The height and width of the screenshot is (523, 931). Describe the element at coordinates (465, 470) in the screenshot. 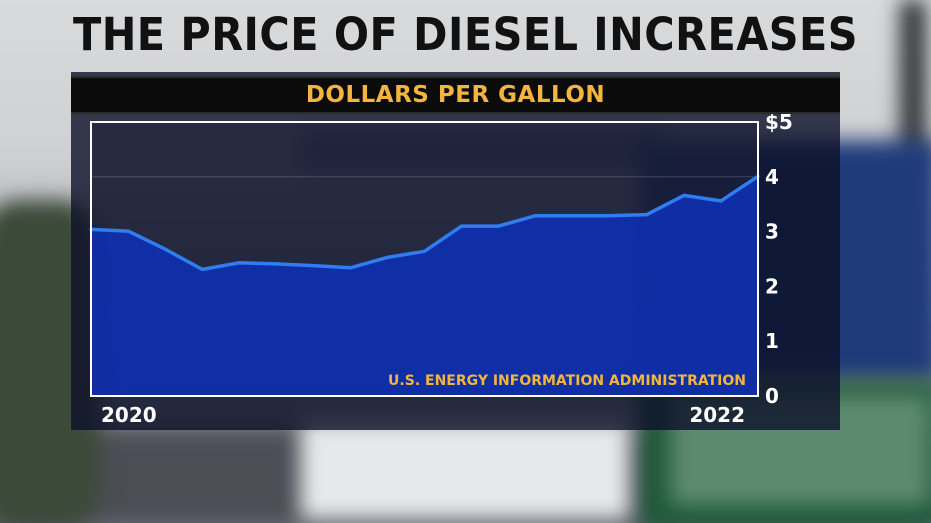

I see `bg-truck` at that location.